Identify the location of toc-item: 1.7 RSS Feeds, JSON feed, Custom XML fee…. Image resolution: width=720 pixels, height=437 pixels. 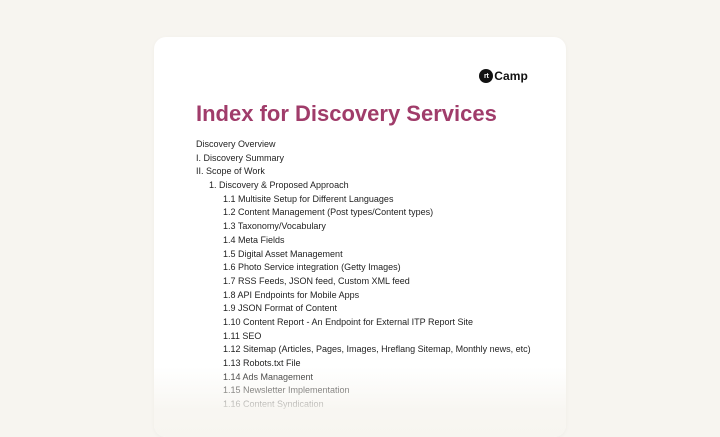
(316, 280).